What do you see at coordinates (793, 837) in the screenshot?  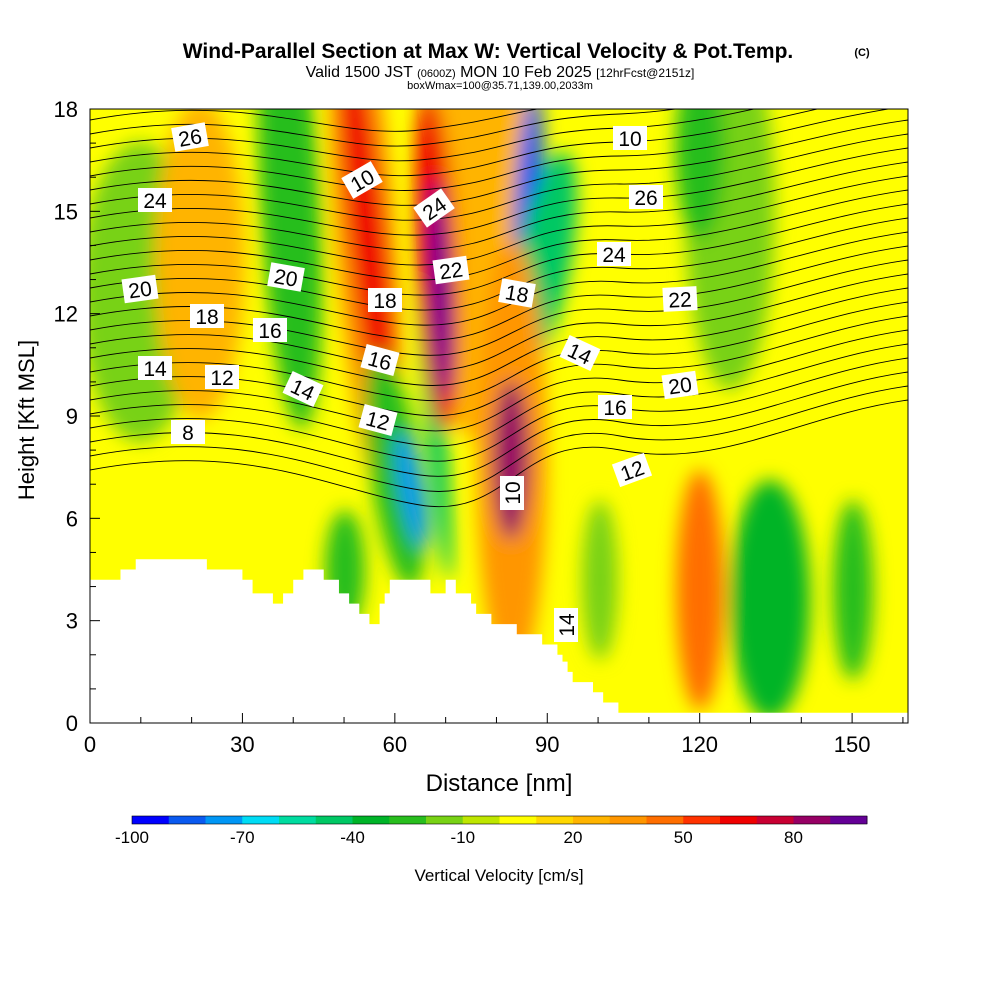 I see `colorbar-tick-label: 80` at bounding box center [793, 837].